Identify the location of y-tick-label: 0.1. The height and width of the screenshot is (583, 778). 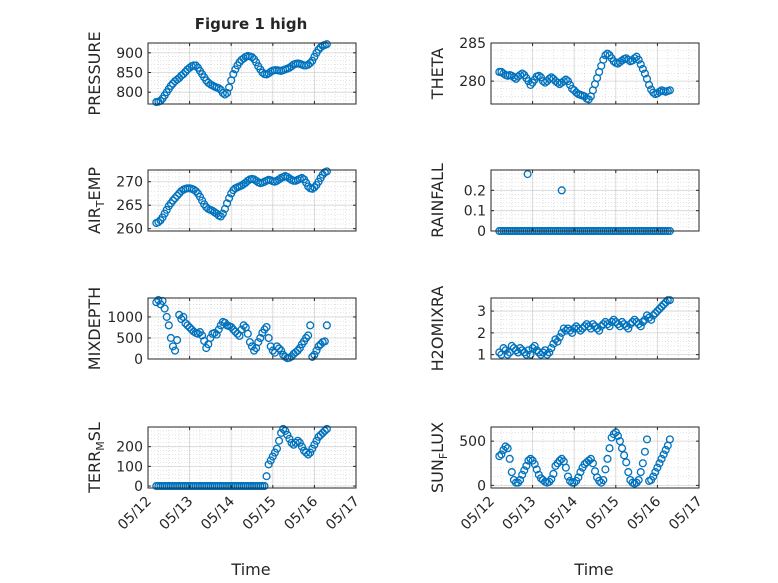
(475, 212).